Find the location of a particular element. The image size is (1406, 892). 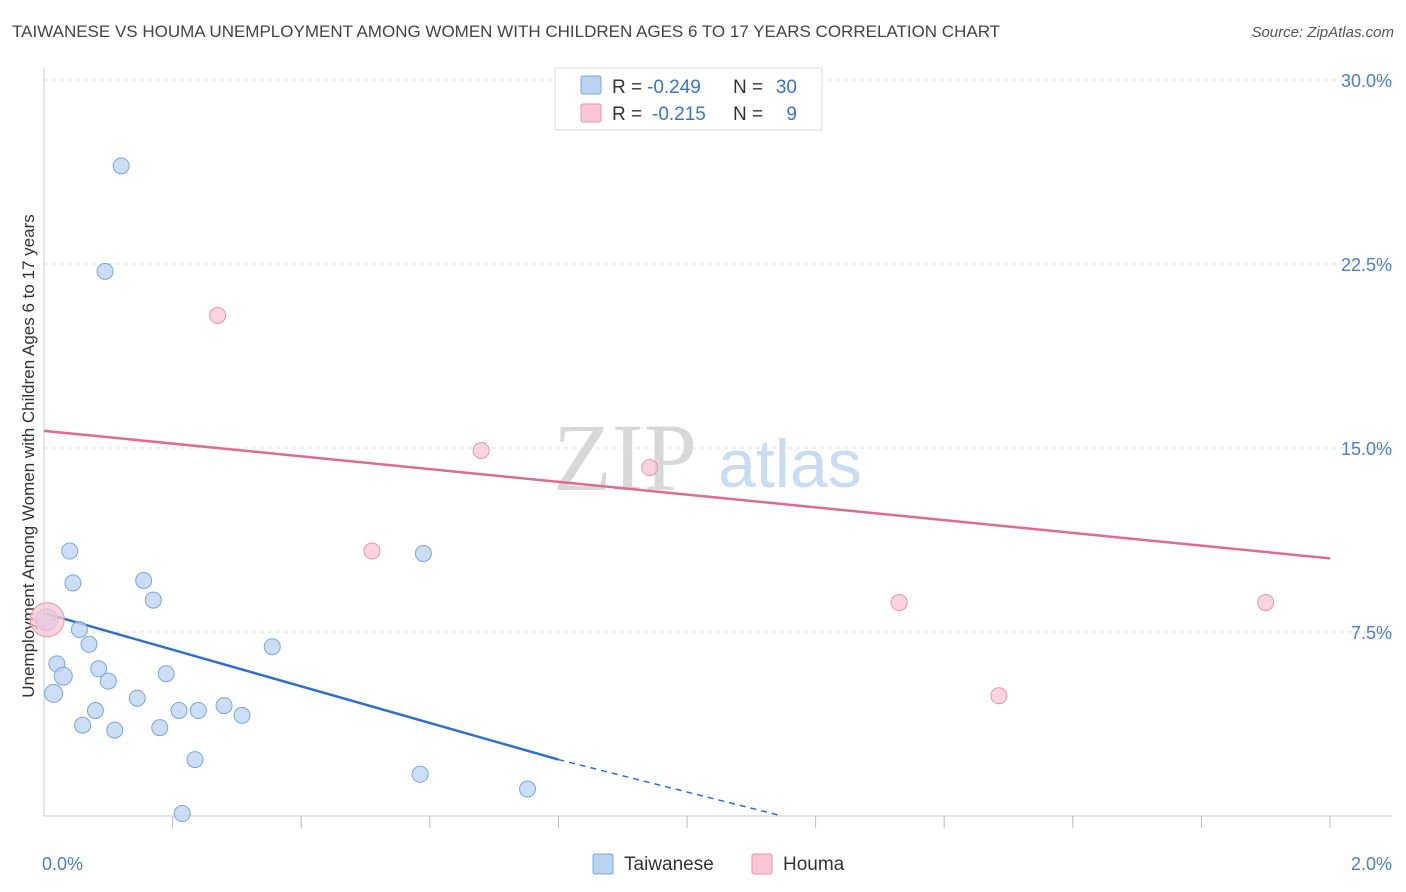

x-tick-label: 2.0% is located at coordinates (1371, 864).